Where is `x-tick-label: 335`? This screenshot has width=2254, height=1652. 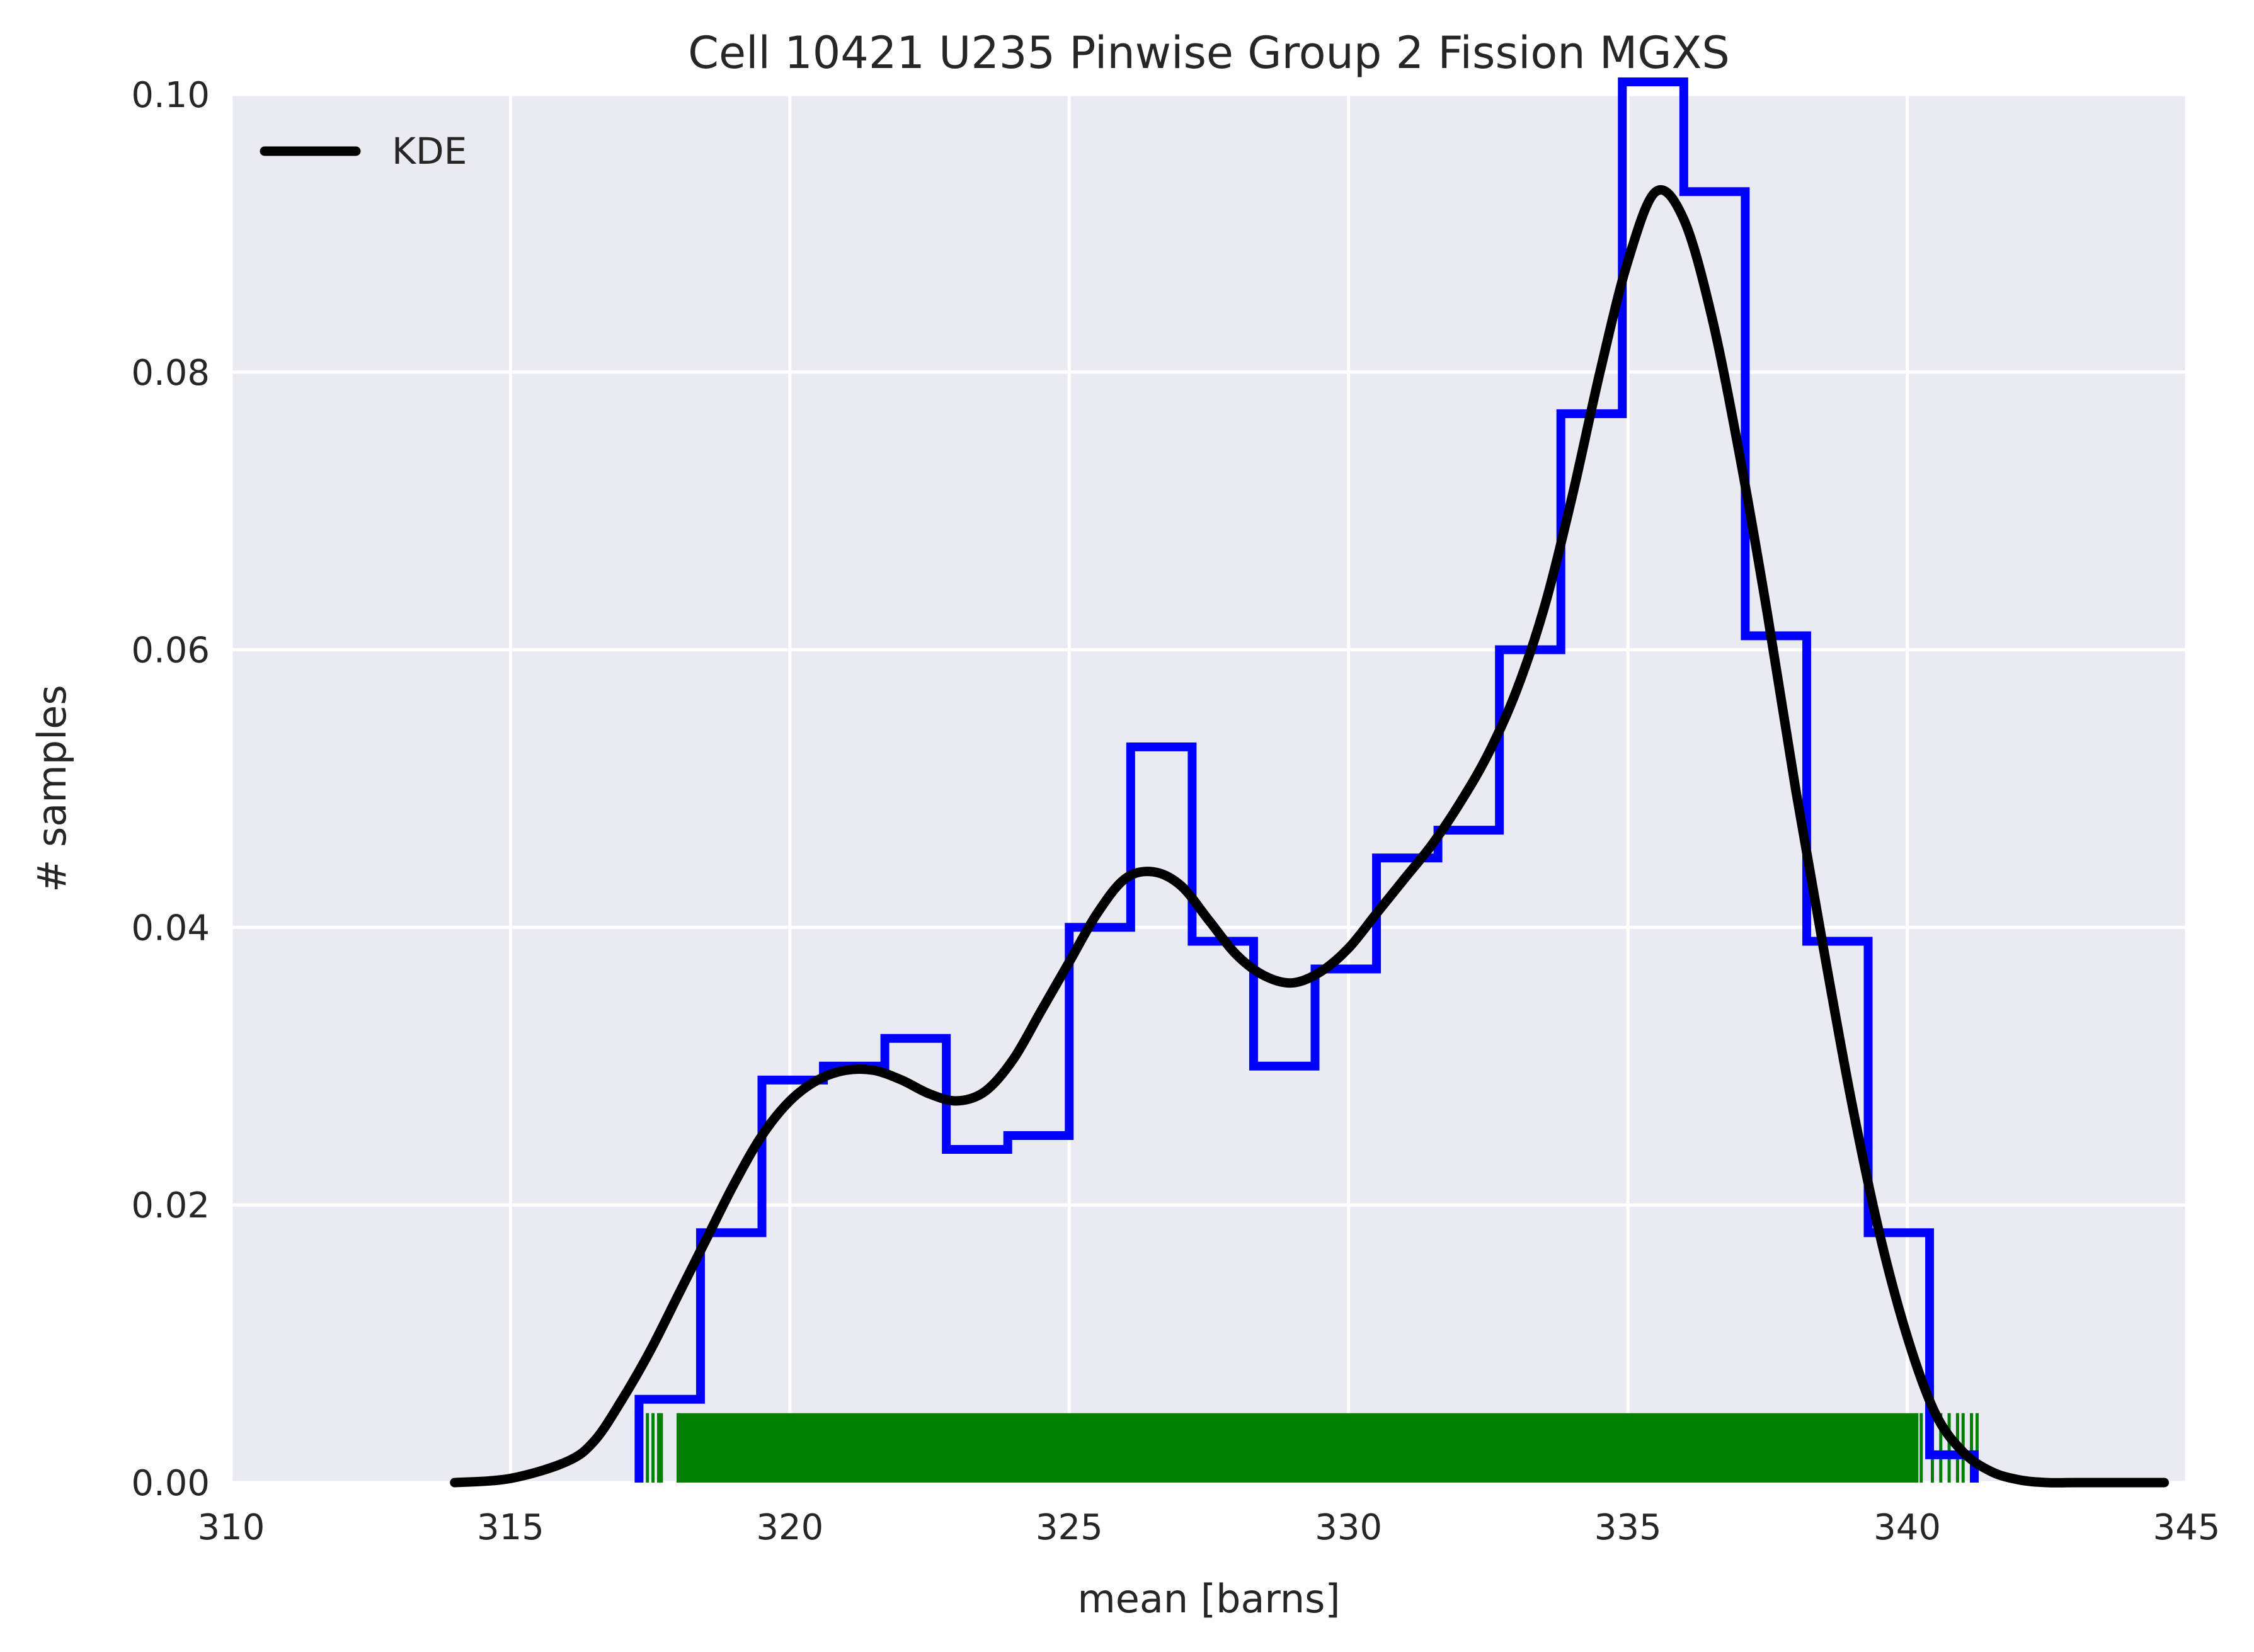 x-tick-label: 335 is located at coordinates (1628, 1528).